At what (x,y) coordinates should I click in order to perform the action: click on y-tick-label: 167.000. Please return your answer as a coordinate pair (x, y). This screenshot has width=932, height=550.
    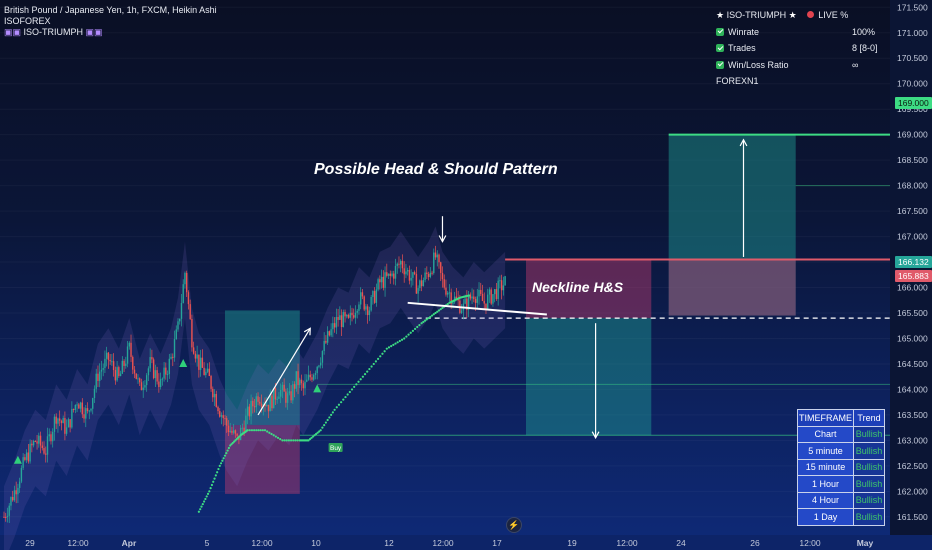
    Looking at the image, I should click on (912, 237).